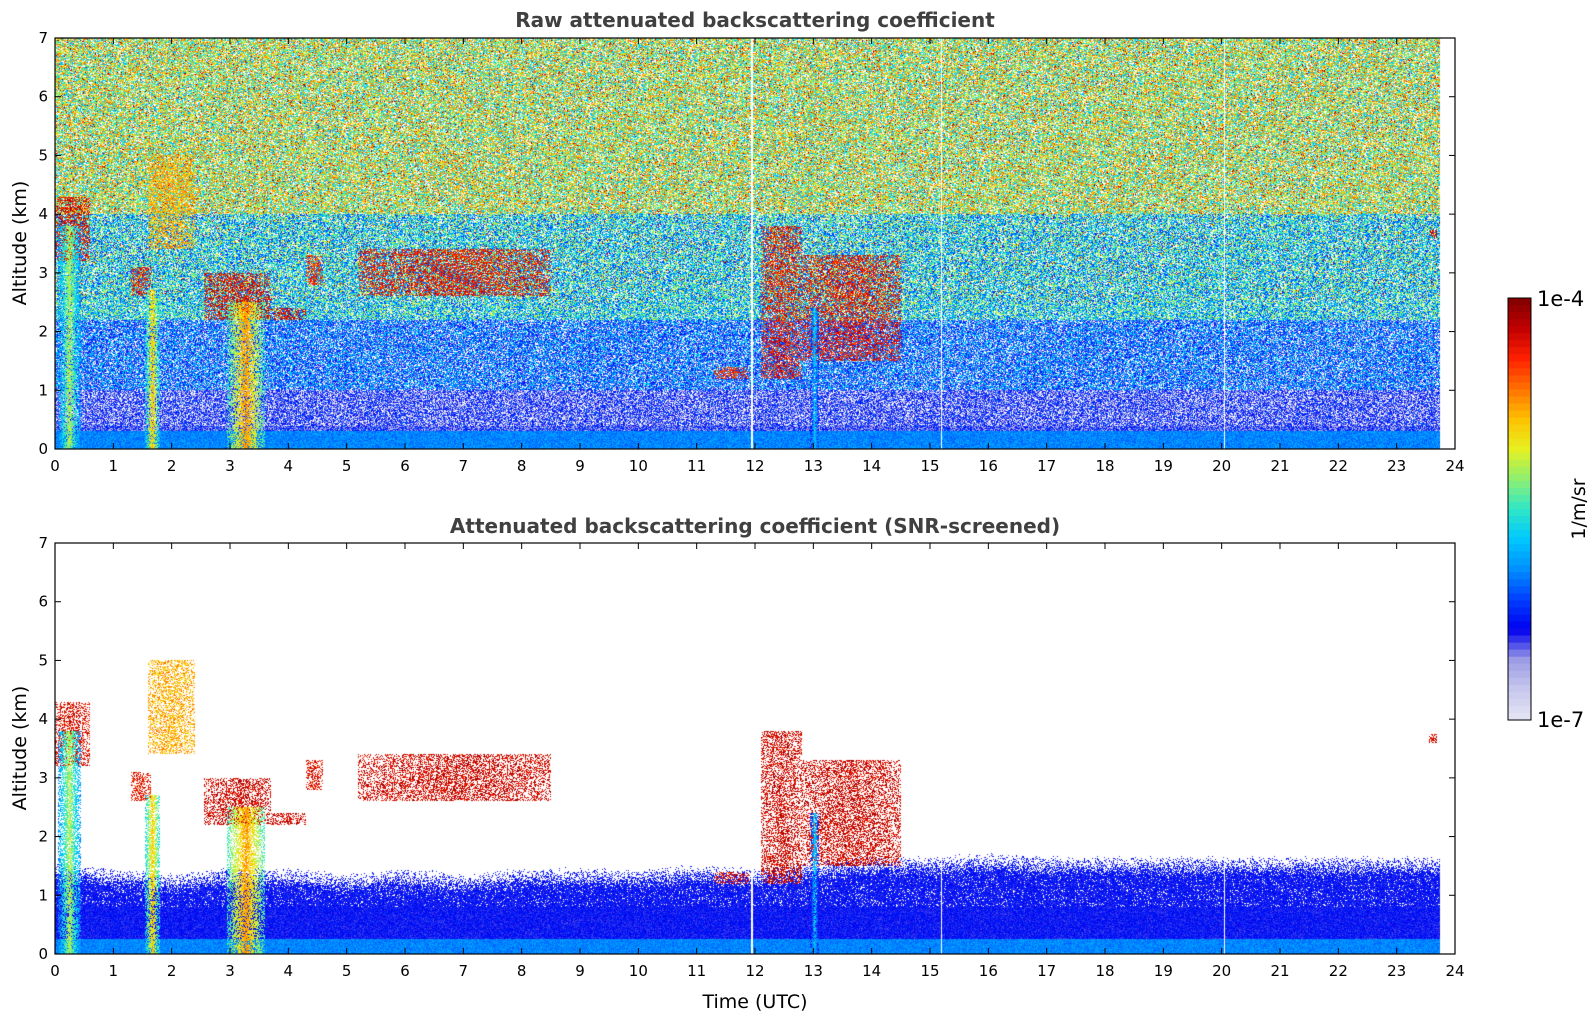 Image resolution: width=1595 pixels, height=1020 pixels. I want to click on x-tick-label: 16, so click(988, 971).